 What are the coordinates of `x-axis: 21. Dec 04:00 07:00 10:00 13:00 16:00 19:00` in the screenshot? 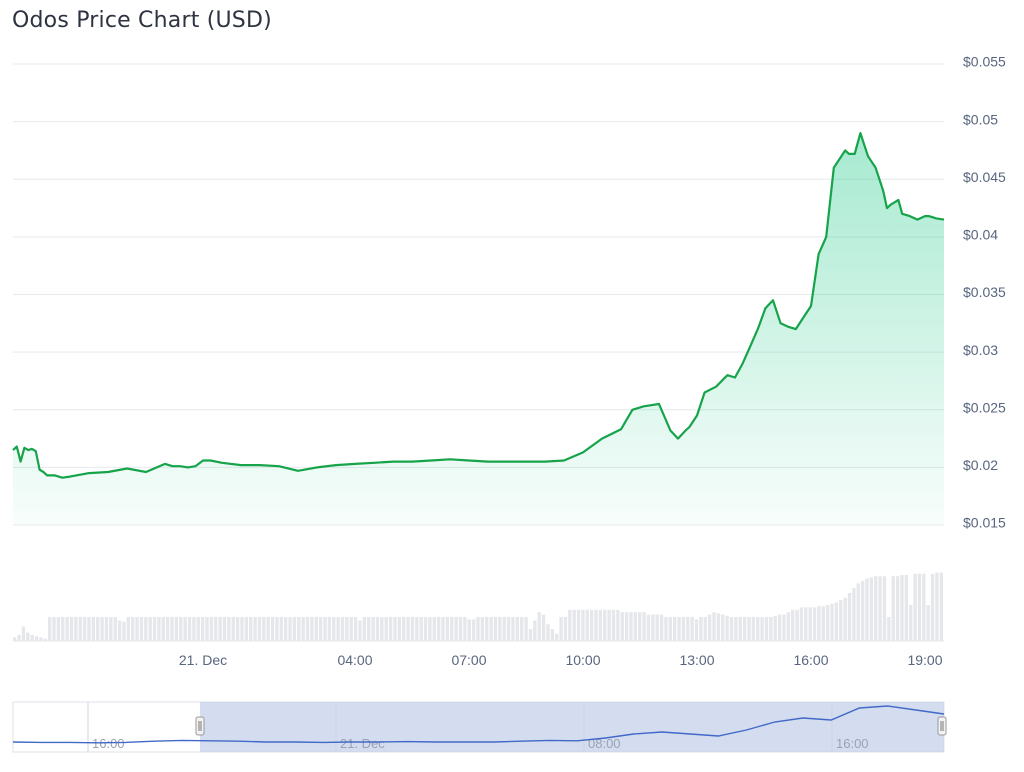 It's located at (478, 654).